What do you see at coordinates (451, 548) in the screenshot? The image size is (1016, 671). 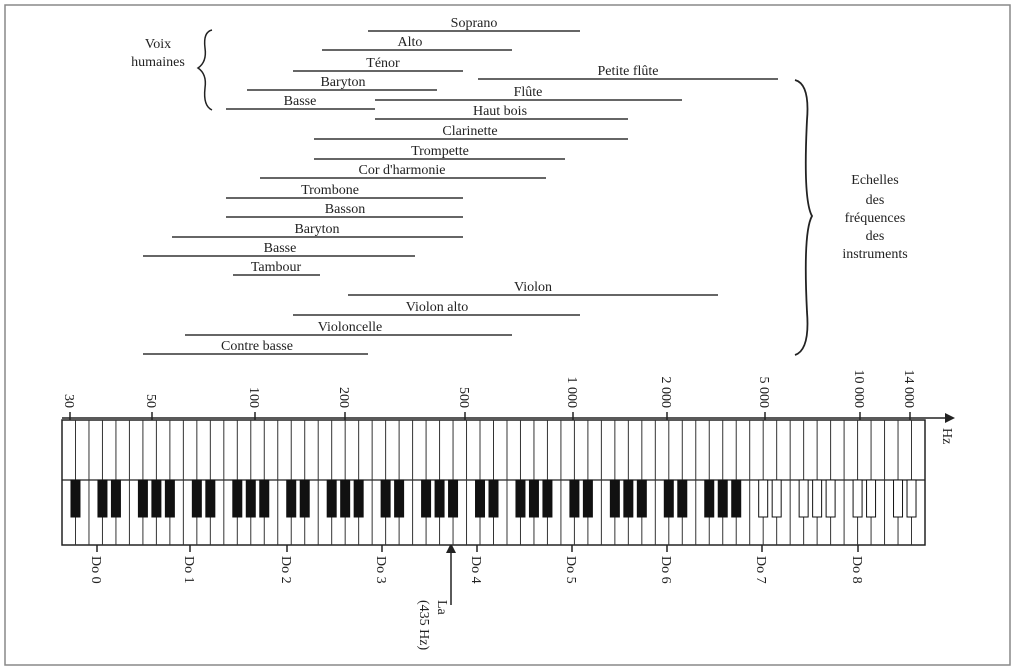 I see `la-arrow-head` at bounding box center [451, 548].